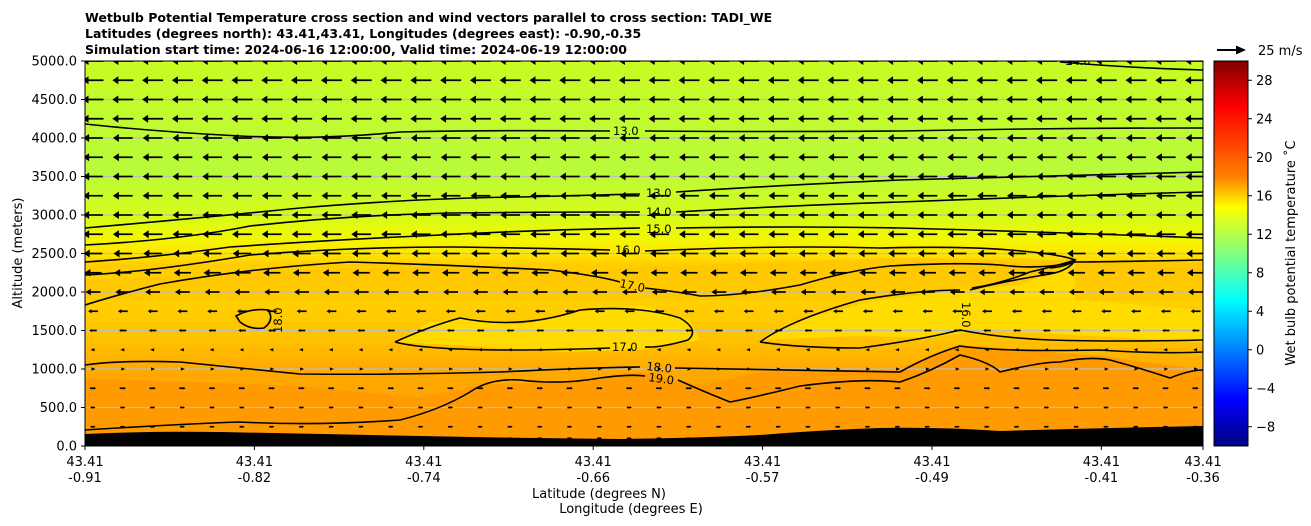 This screenshot has width=1311, height=526. Describe the element at coordinates (1131, 66) in the screenshot. I see `contour-14-top` at that location.